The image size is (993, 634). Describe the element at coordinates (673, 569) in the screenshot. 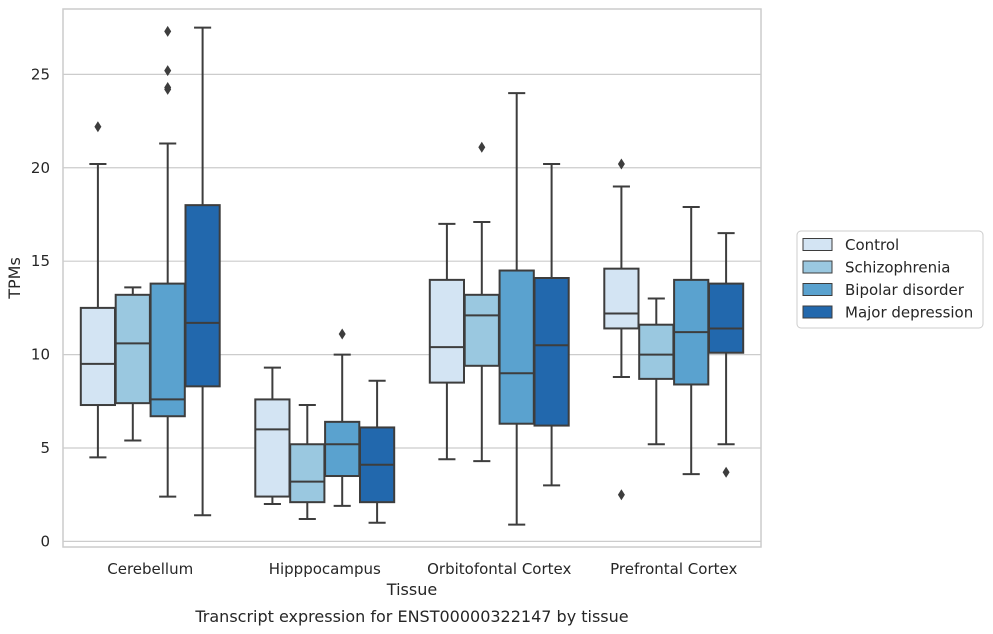

I see `x-tick-label: Prefrontal Cortex` at that location.